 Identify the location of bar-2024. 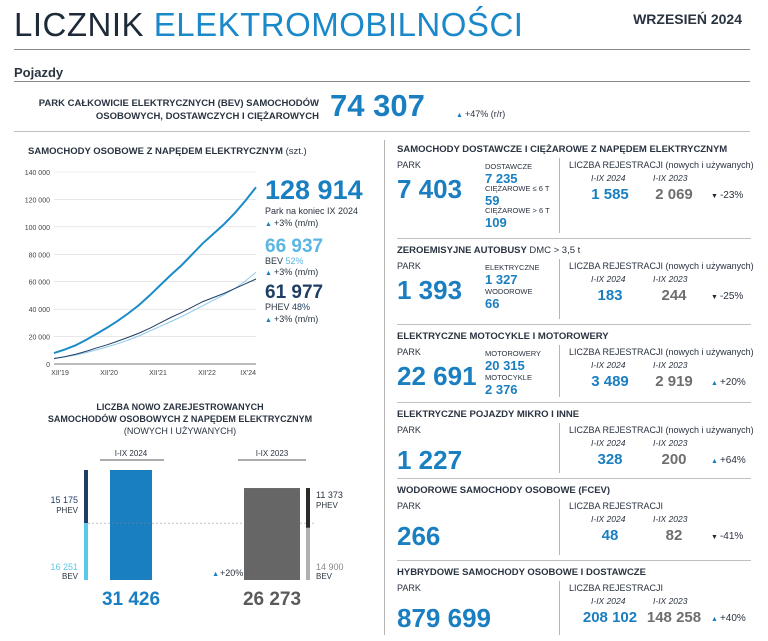
(131, 525).